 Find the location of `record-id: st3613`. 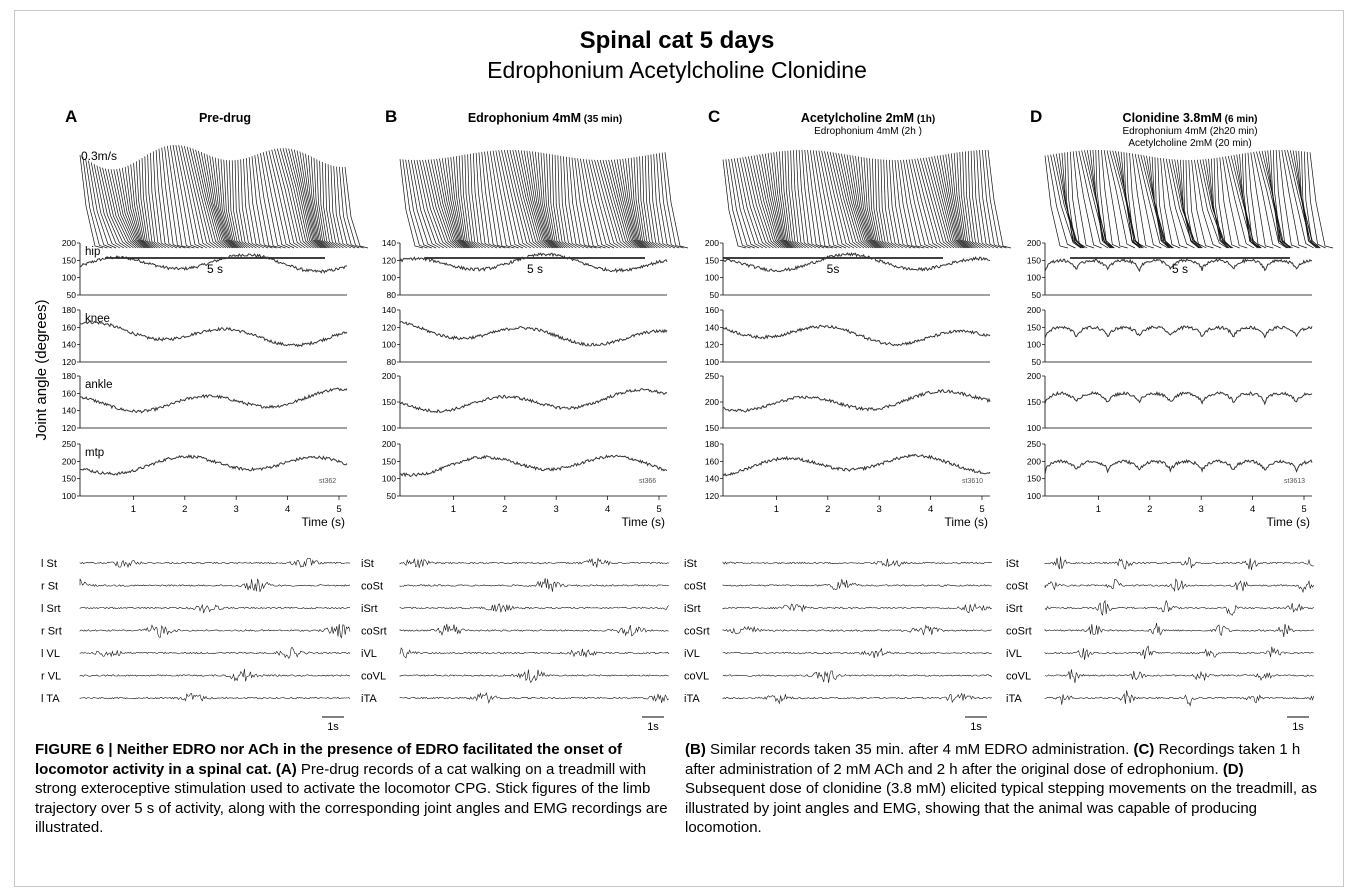

record-id: st3613 is located at coordinates (1294, 481).